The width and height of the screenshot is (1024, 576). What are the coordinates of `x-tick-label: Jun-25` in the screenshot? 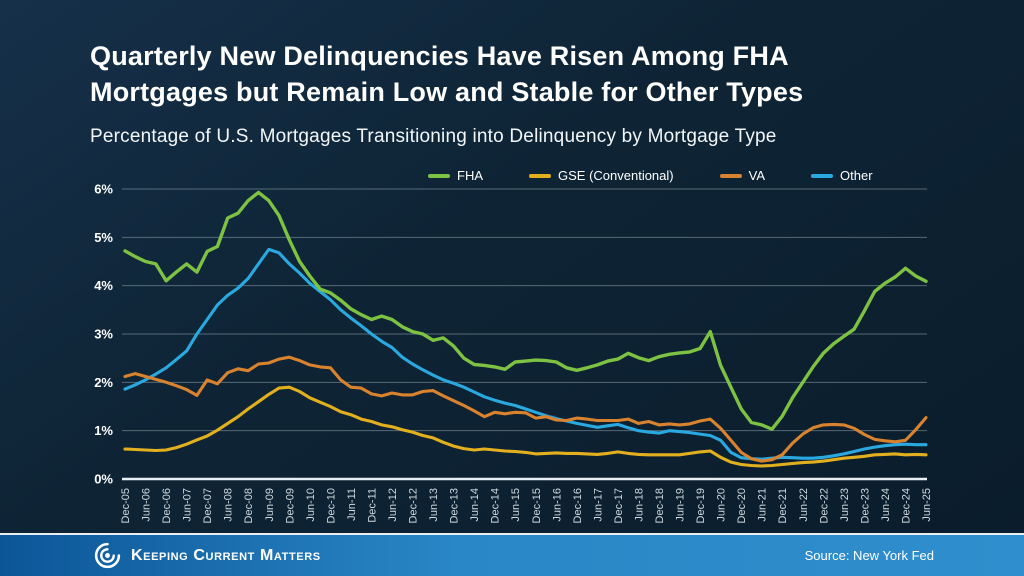 It's located at (927, 505).